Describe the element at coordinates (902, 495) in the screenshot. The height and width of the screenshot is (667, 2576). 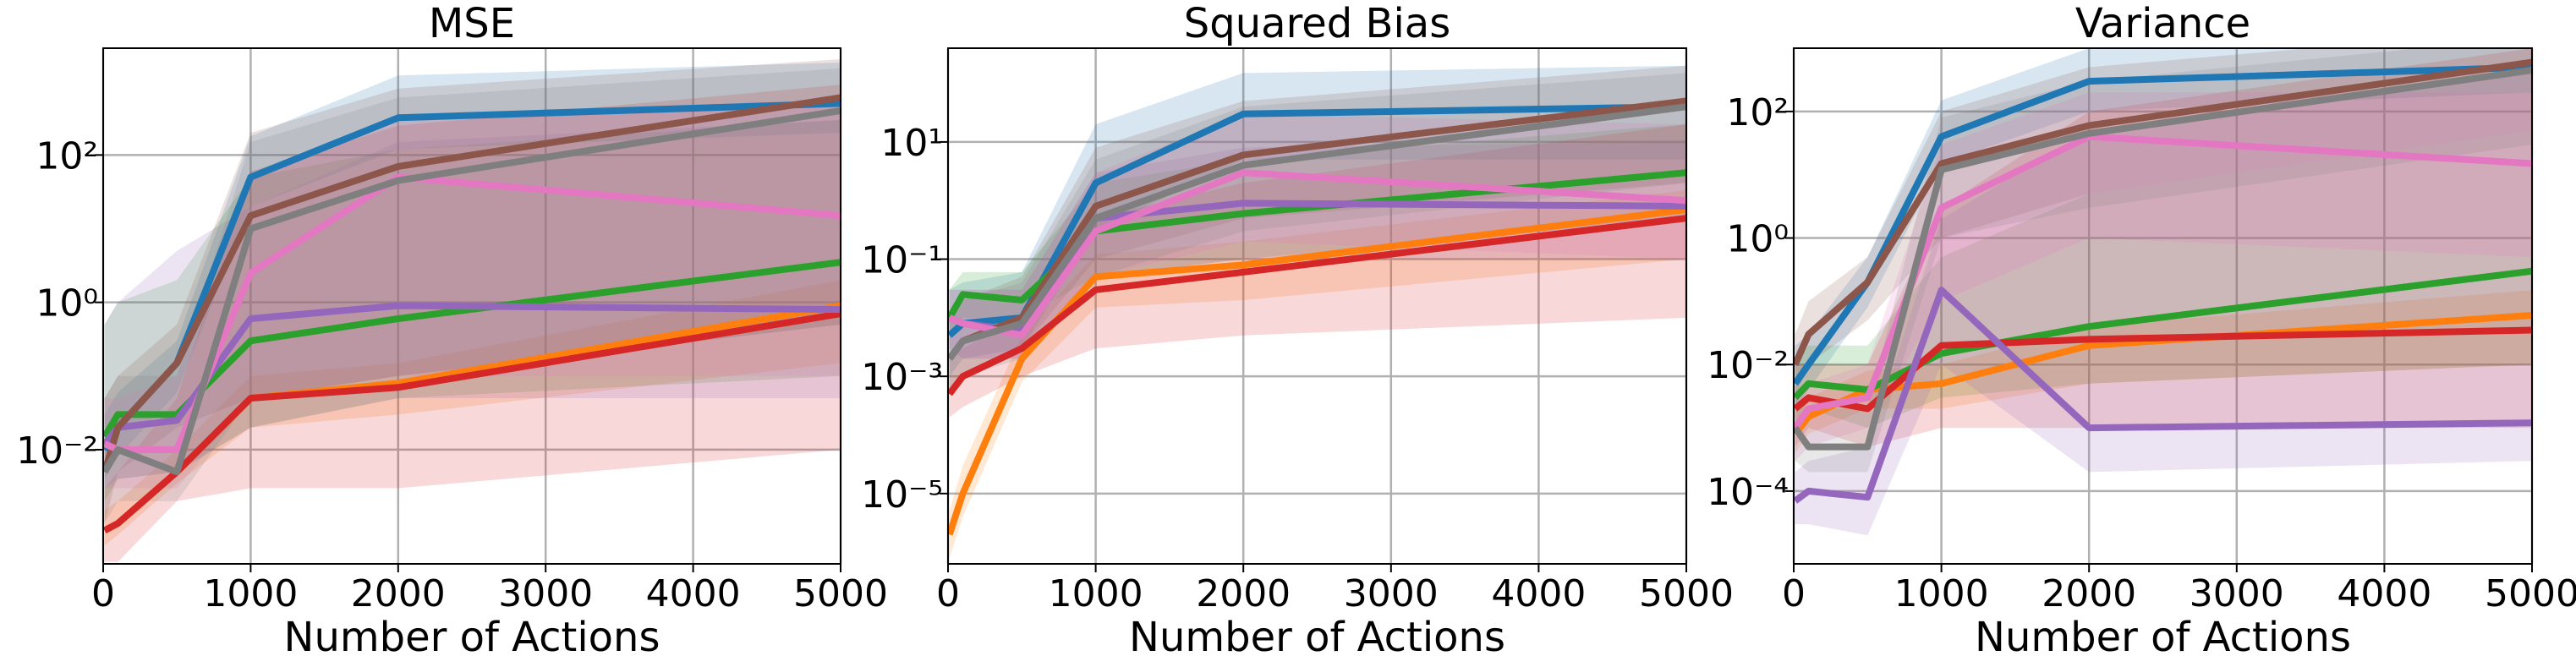
I see `y-tick-label: 10⁻⁵` at that location.